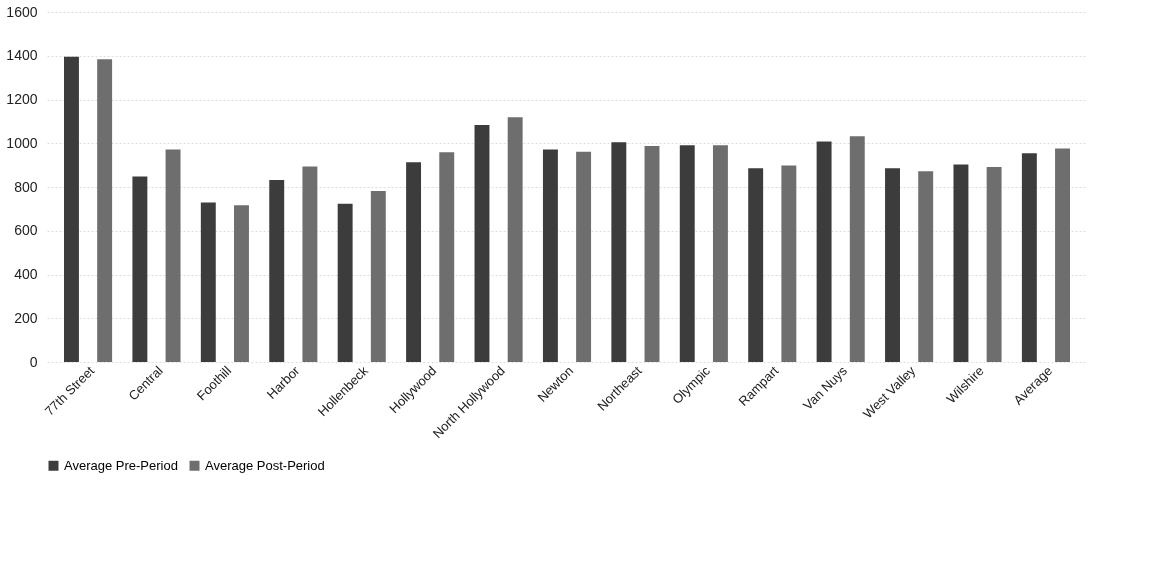 This screenshot has width=1151, height=566. I want to click on legend-label: Average Pre-Period, so click(121, 465).